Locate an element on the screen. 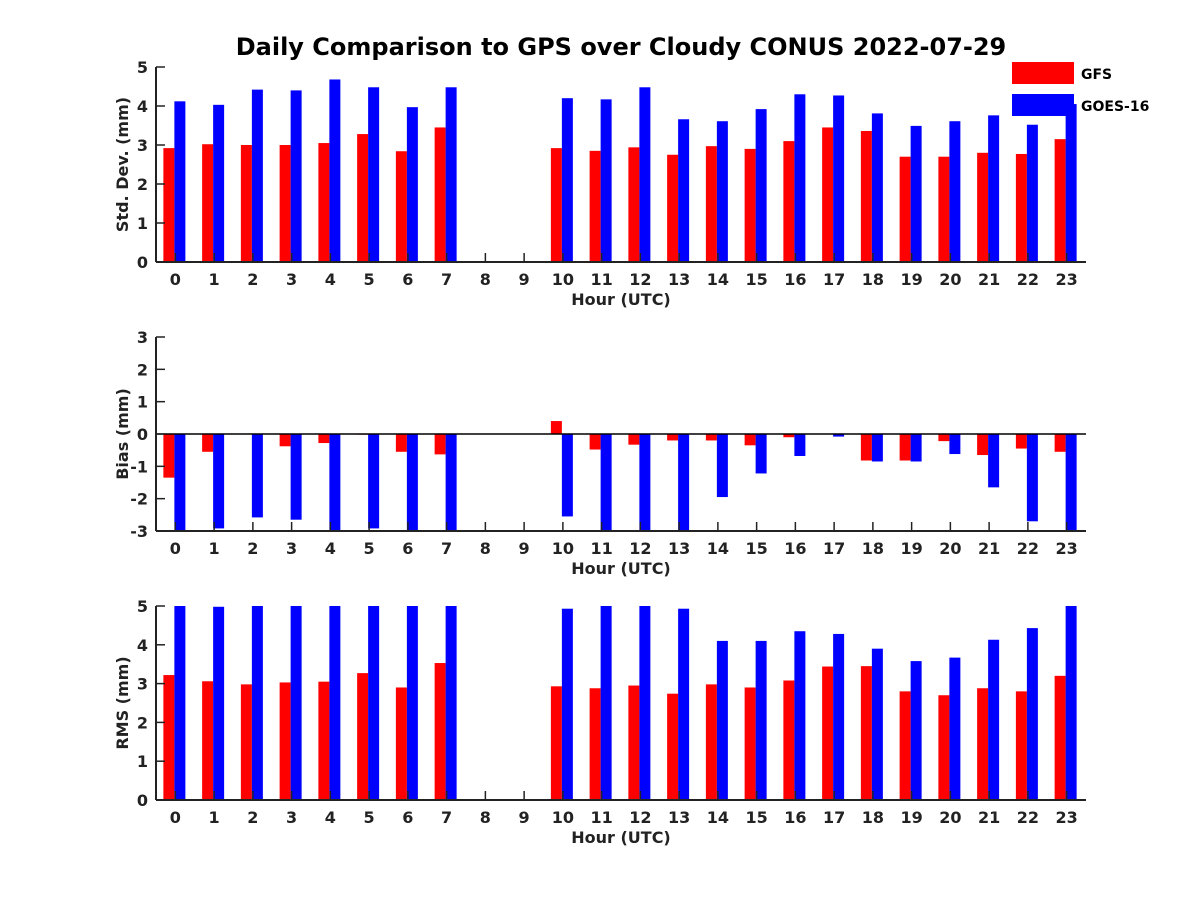  x-axis-label: Hour (UTC) is located at coordinates (621, 837).